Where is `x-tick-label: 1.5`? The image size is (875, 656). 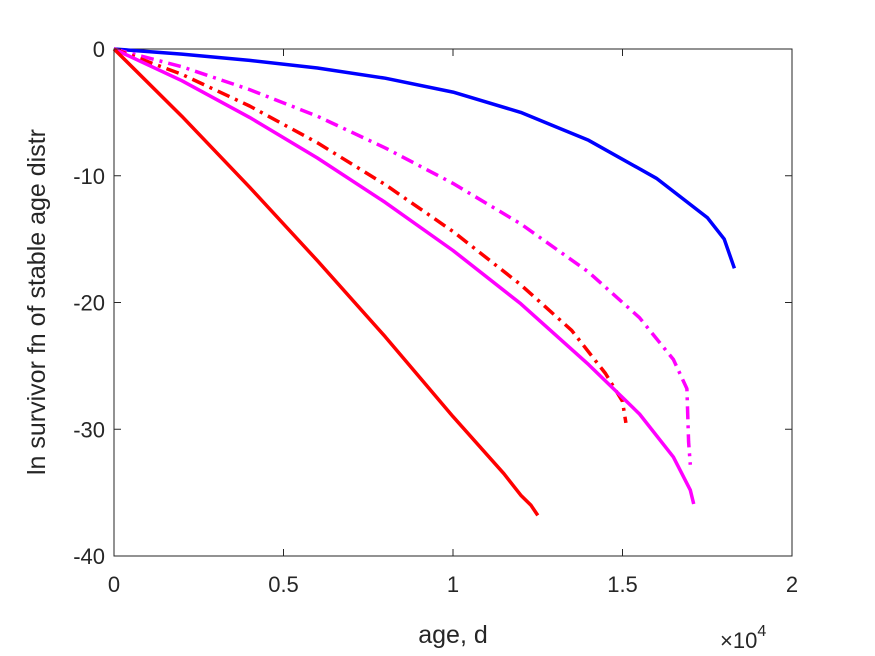 x-tick-label: 1.5 is located at coordinates (622, 584).